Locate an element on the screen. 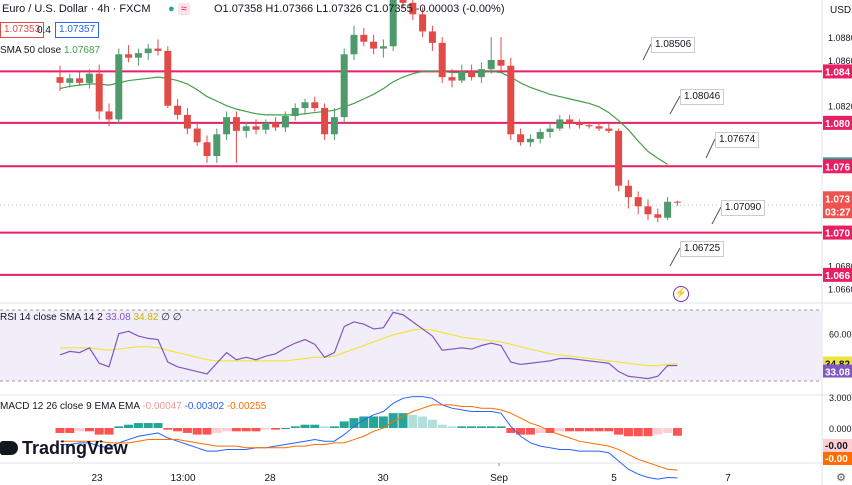  sma-legend: SMA 50 close 1.07687 is located at coordinates (50, 51).